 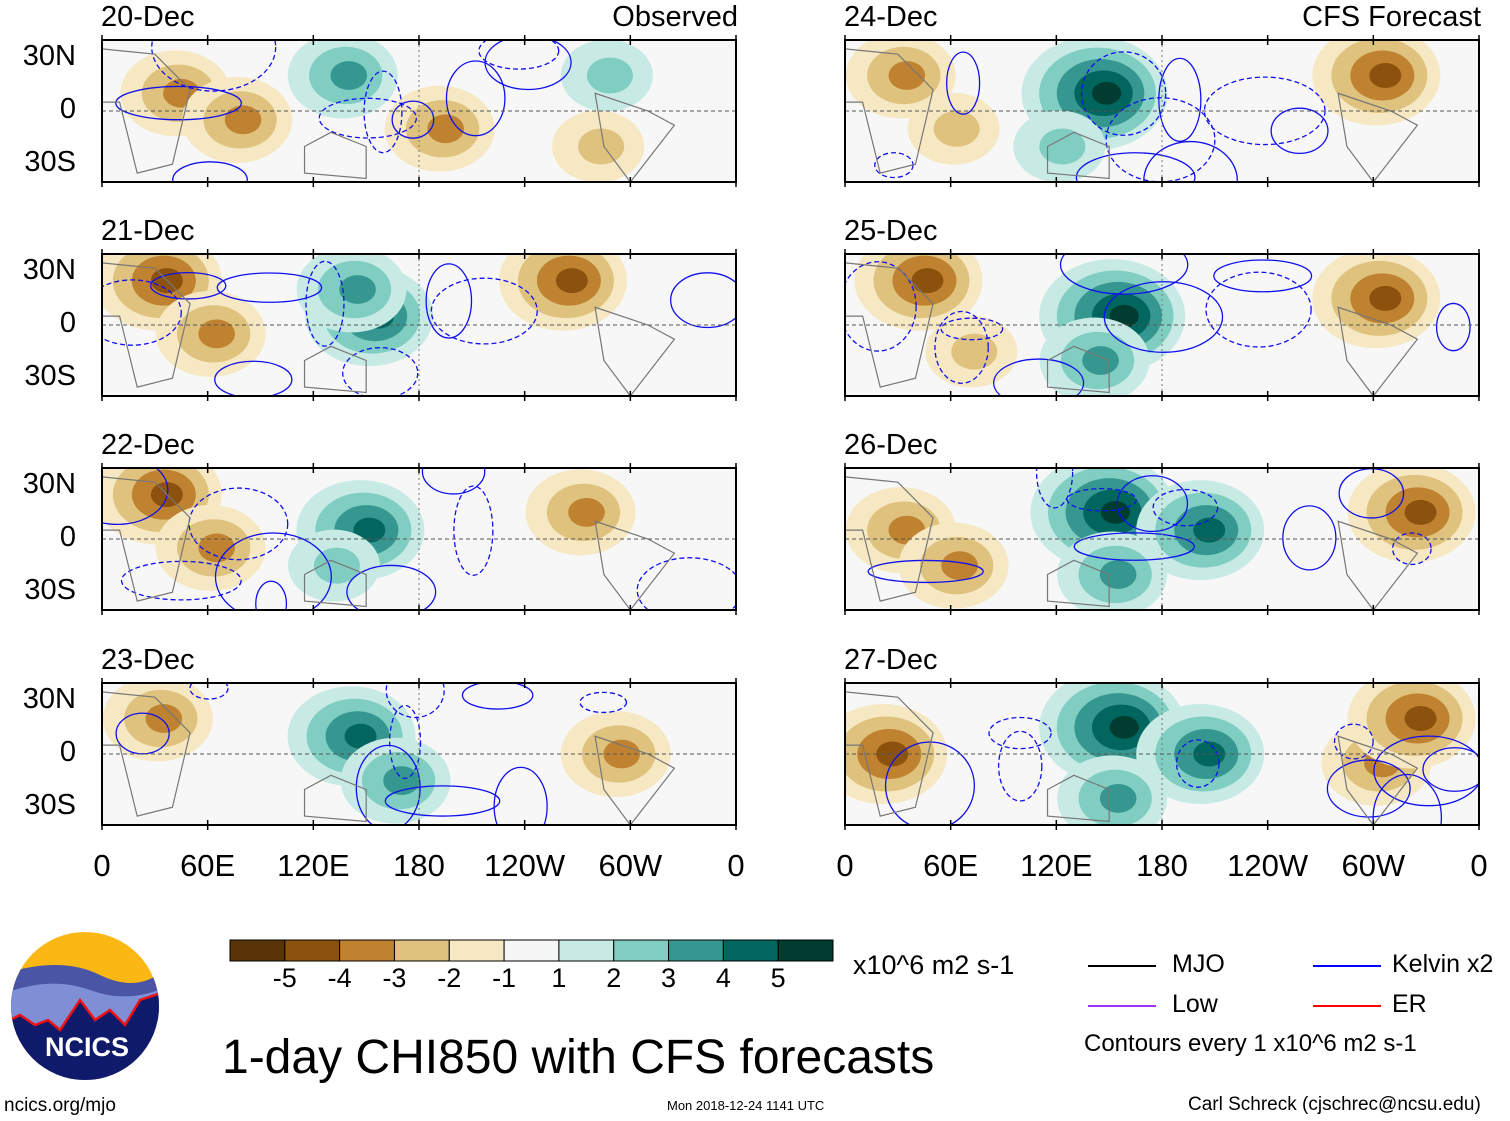 What do you see at coordinates (1198, 964) in the screenshot?
I see `legend-label: MJO` at bounding box center [1198, 964].